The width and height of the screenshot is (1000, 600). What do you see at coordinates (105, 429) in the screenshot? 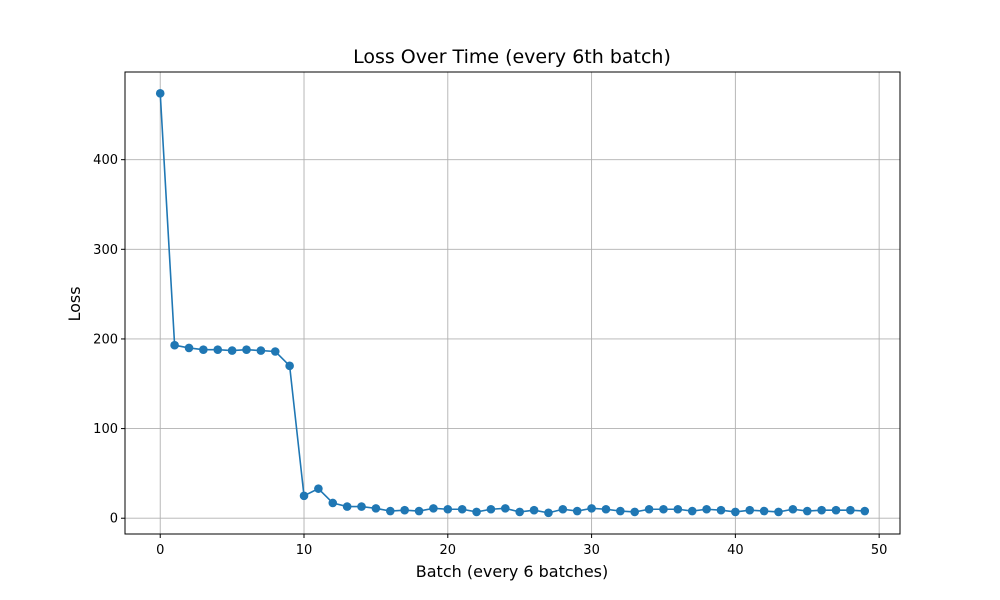
I see `y-tick-label: 100` at bounding box center [105, 429].